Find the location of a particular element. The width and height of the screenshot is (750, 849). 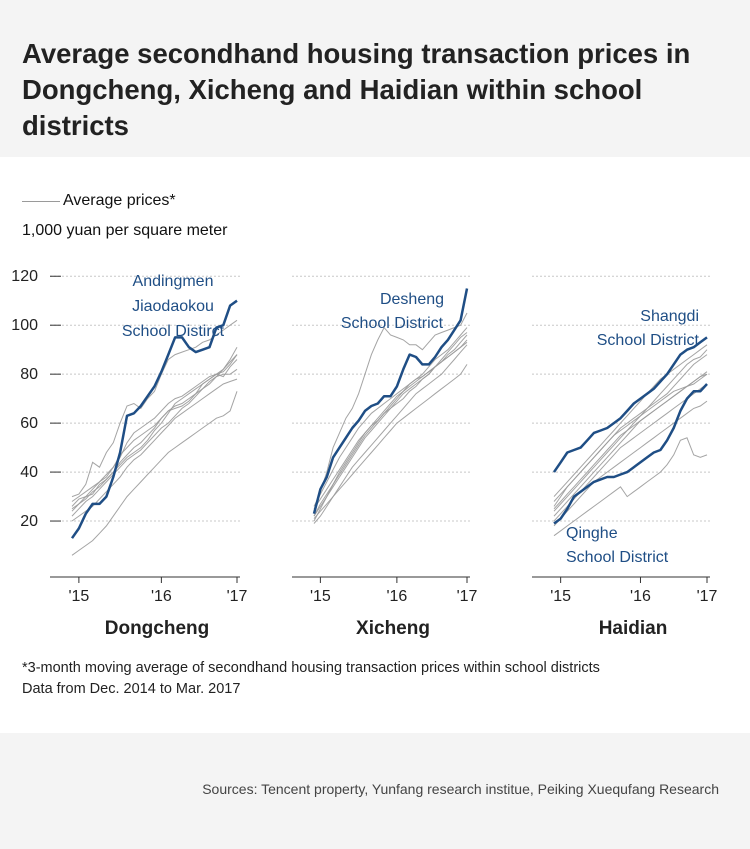

bottom-band is located at coordinates (375, 791).